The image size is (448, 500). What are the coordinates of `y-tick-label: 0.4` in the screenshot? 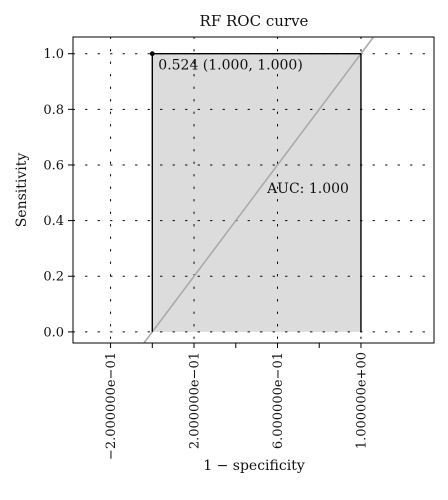 It's located at (53, 221).